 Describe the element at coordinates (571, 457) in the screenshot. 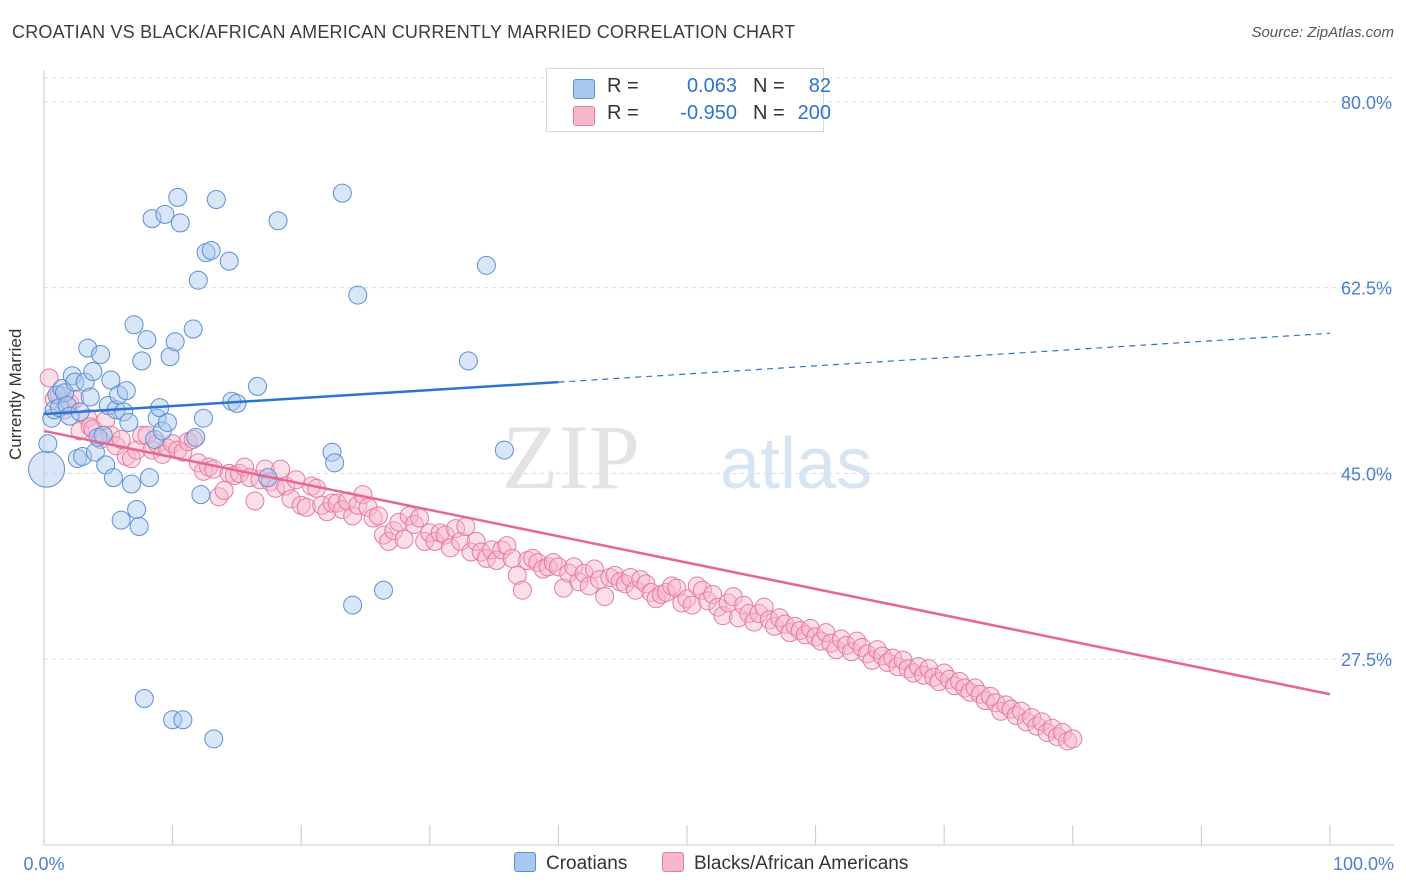

I see `watermark-zip: ZIP` at that location.